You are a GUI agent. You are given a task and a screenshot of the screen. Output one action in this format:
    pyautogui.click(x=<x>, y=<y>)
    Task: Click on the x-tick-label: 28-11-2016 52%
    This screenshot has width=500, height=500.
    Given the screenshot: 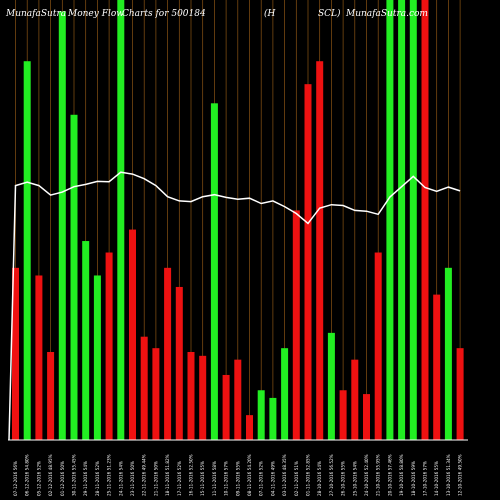 What is the action you would take?
    pyautogui.click(x=97, y=478)
    